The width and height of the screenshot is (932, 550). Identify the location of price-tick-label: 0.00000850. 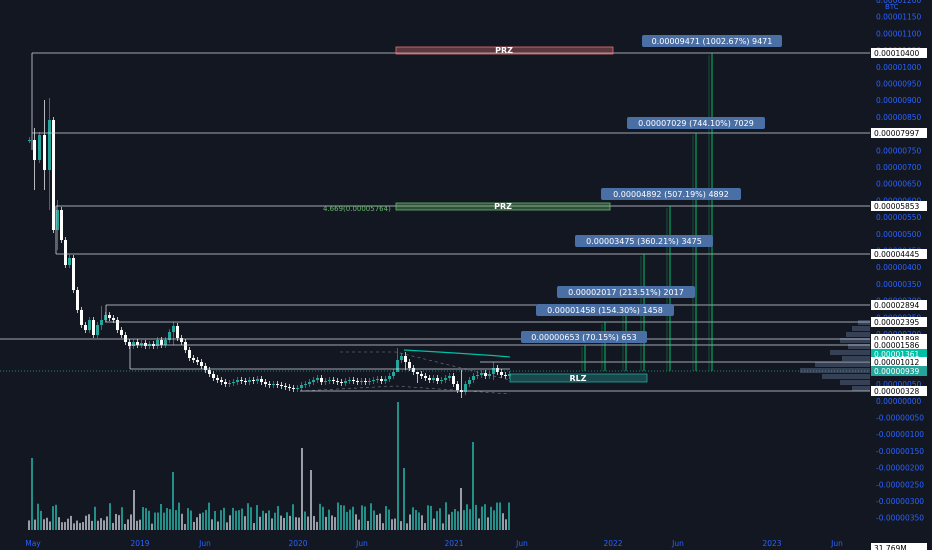
(899, 117).